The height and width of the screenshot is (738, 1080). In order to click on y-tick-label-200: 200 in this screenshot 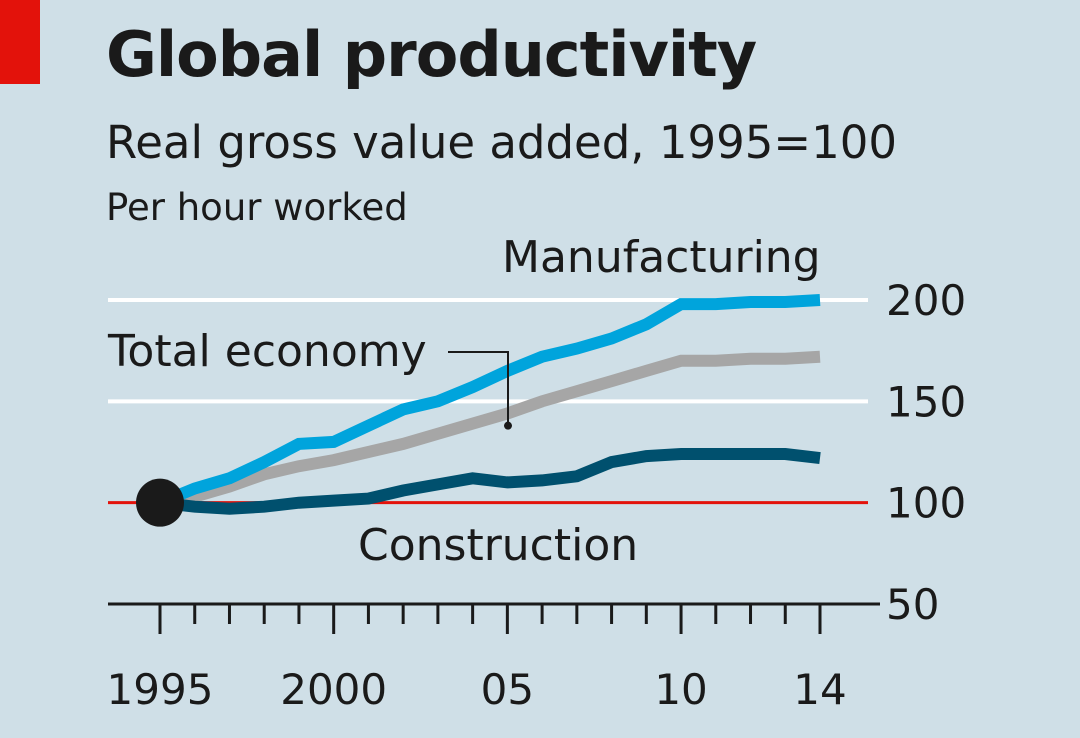, I will do `click(926, 300)`.